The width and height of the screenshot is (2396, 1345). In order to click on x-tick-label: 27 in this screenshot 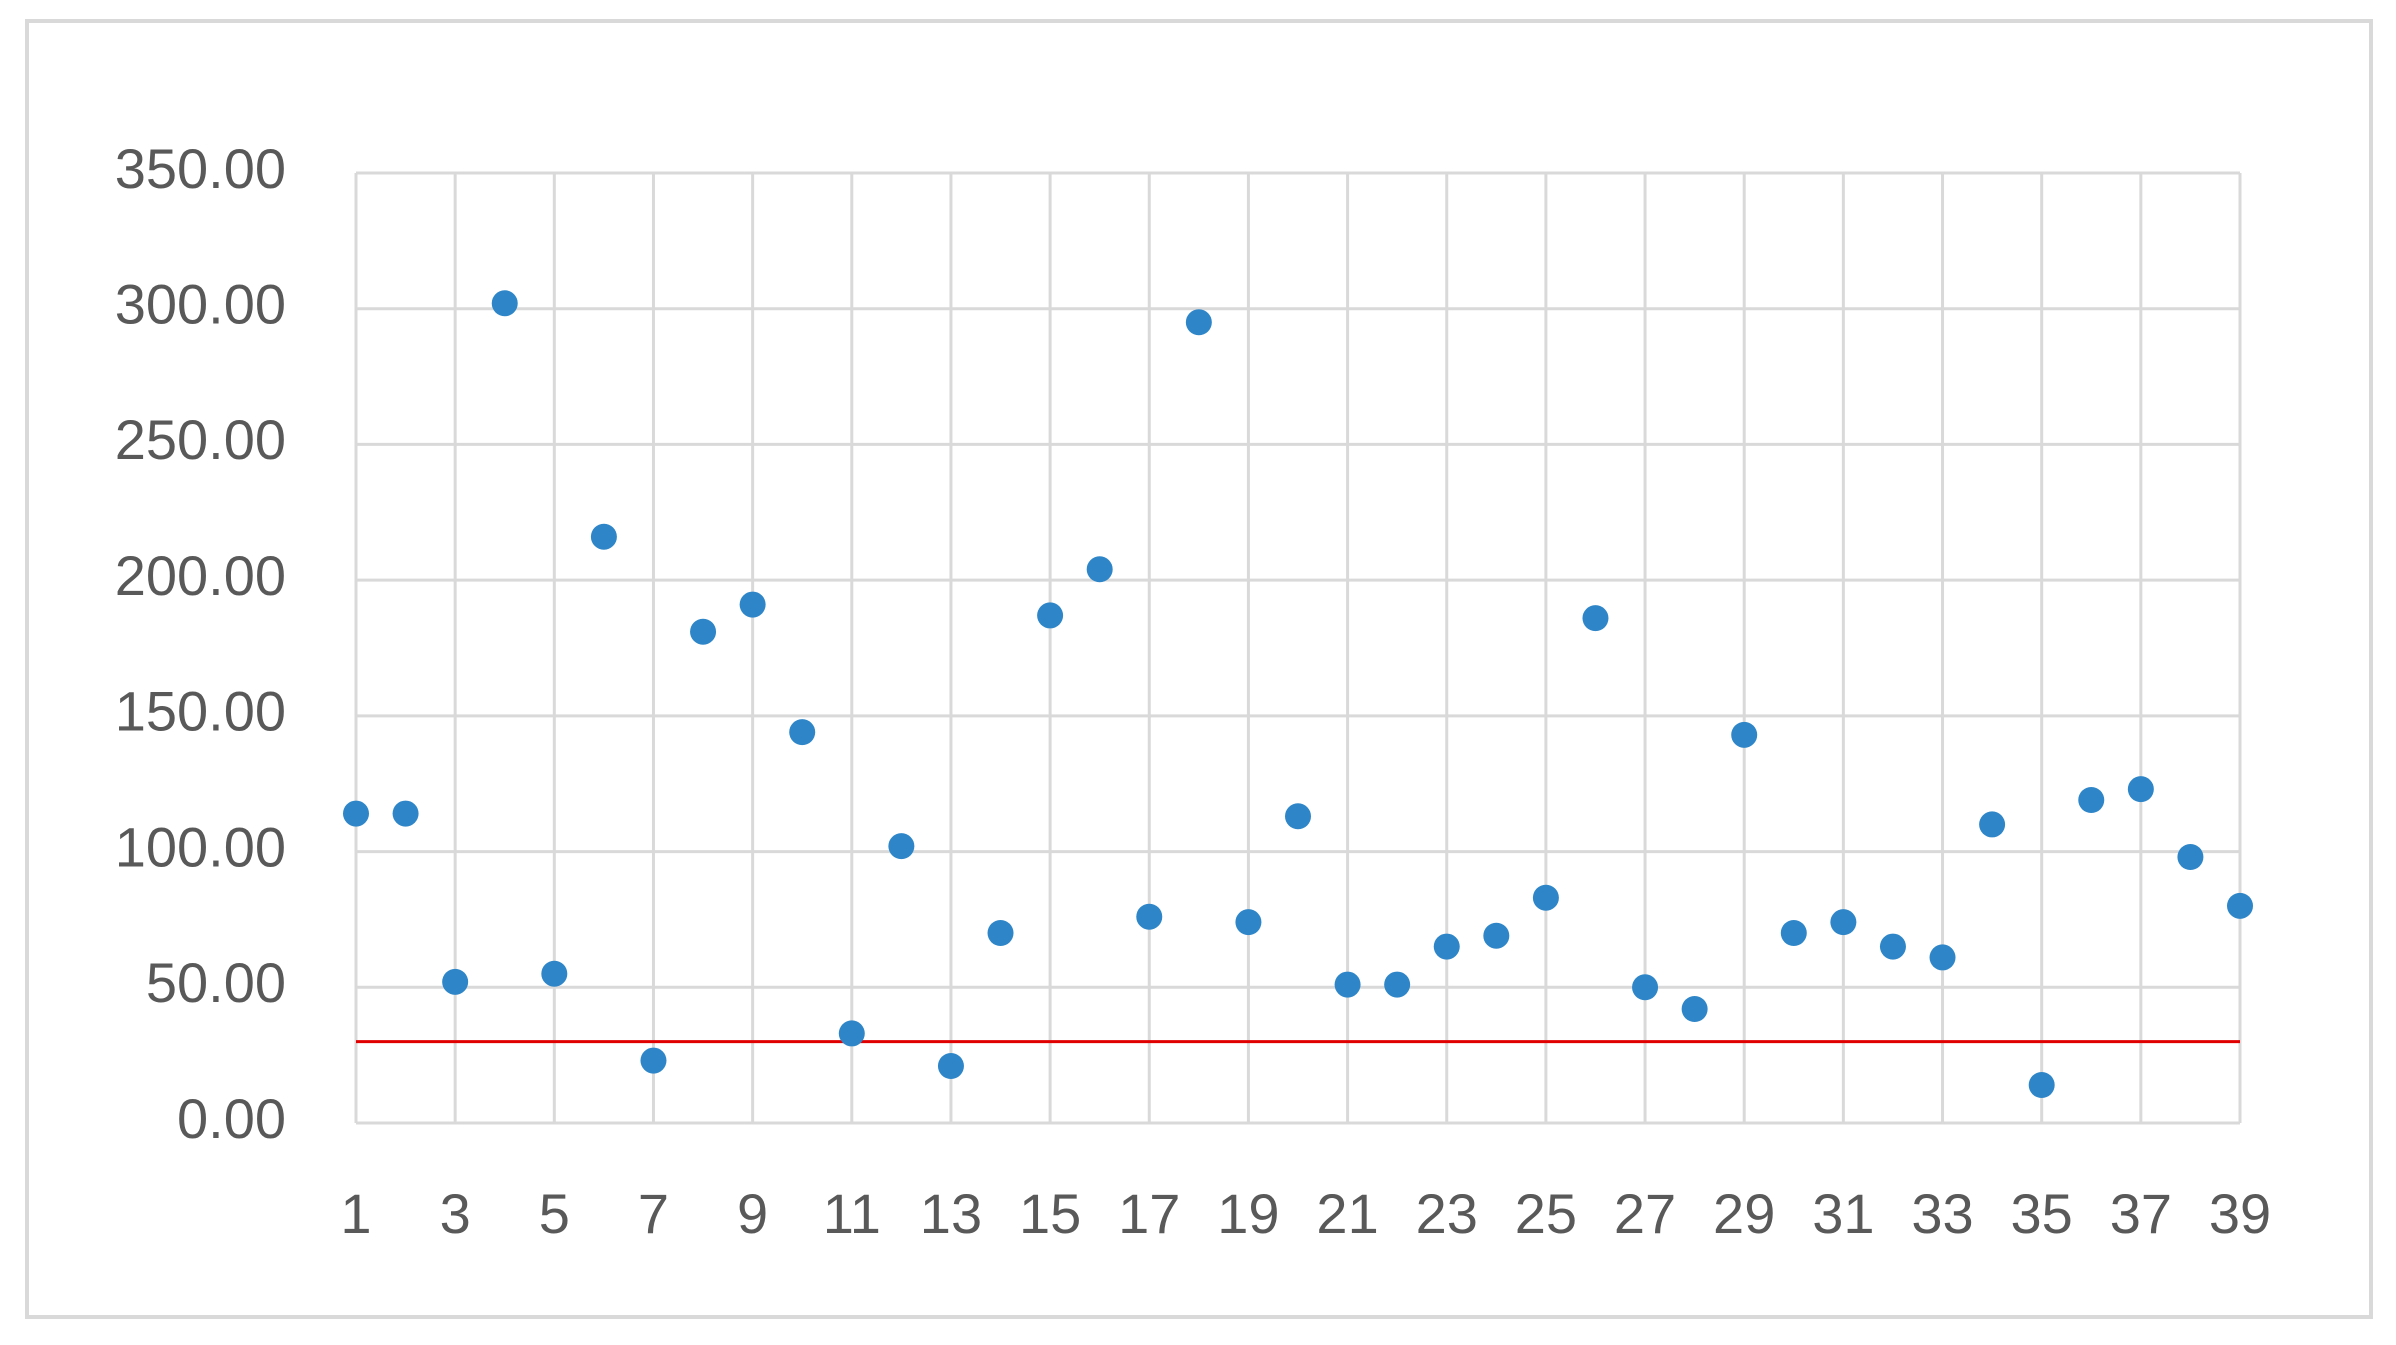, I will do `click(1645, 1213)`.